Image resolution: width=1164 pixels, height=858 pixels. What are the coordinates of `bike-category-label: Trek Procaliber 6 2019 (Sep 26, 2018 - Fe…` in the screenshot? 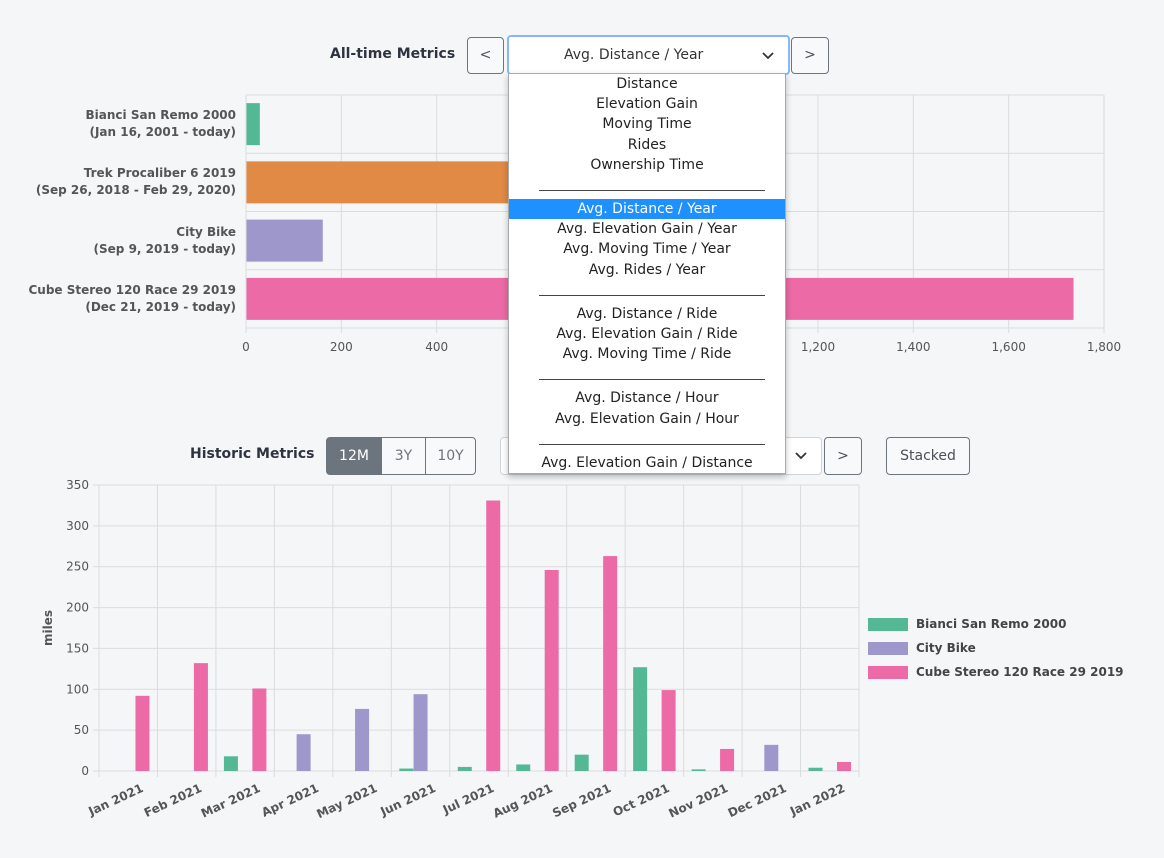 It's located at (136, 182).